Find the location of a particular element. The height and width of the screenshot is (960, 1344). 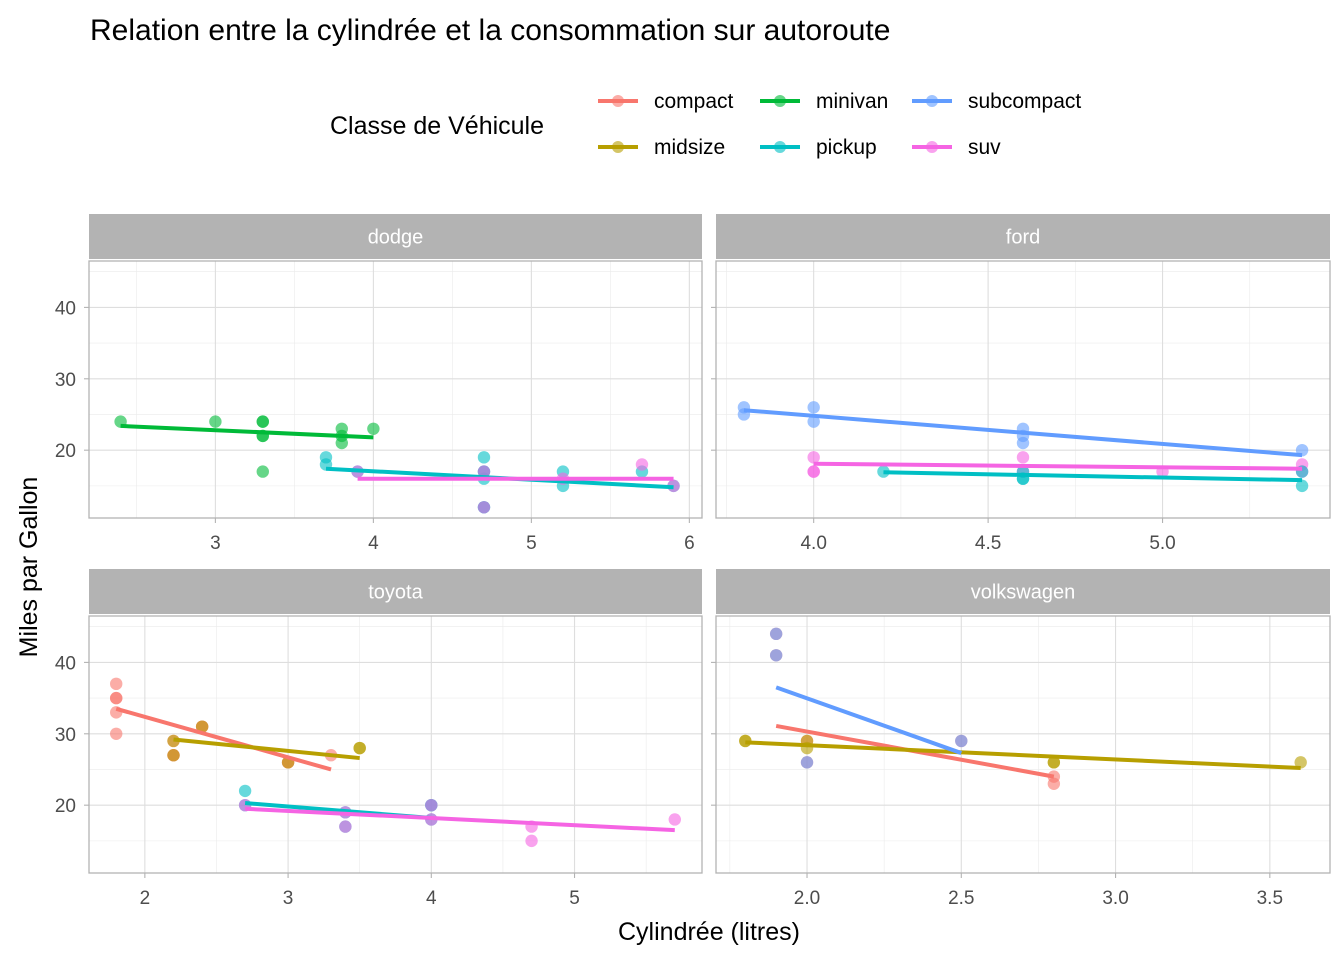

x-tick-label: 3 is located at coordinates (215, 543).